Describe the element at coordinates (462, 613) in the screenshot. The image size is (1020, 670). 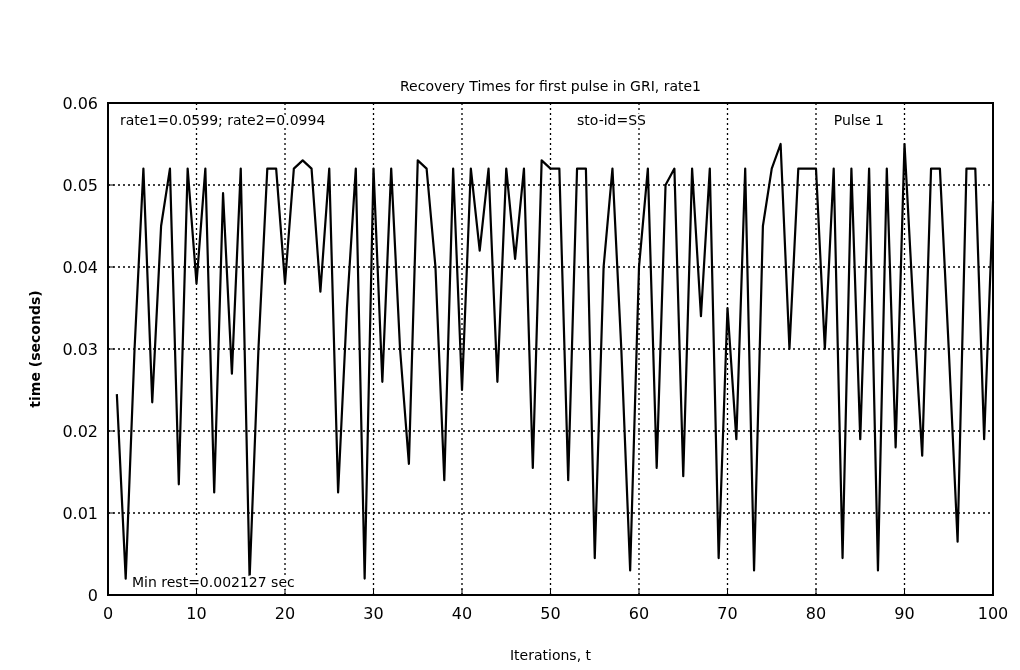
I see `x-tick-label: 40` at that location.